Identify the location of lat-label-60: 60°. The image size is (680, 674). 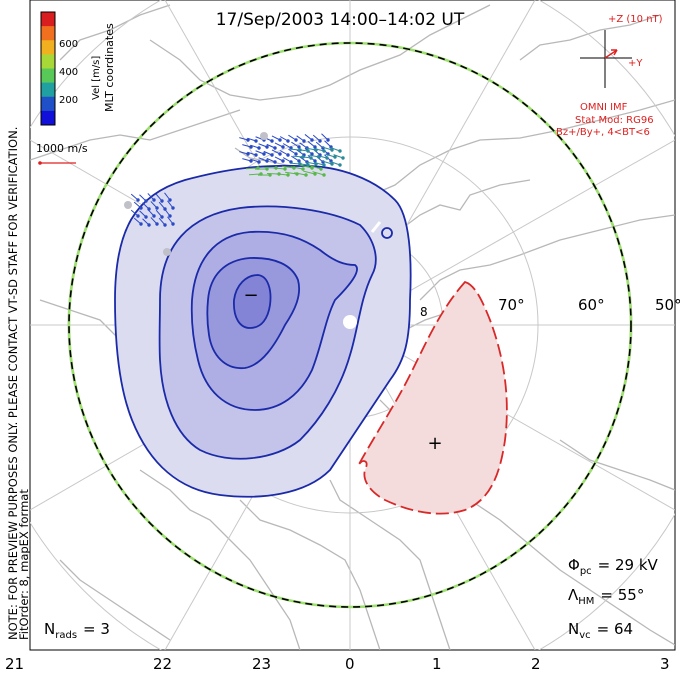
(591, 305).